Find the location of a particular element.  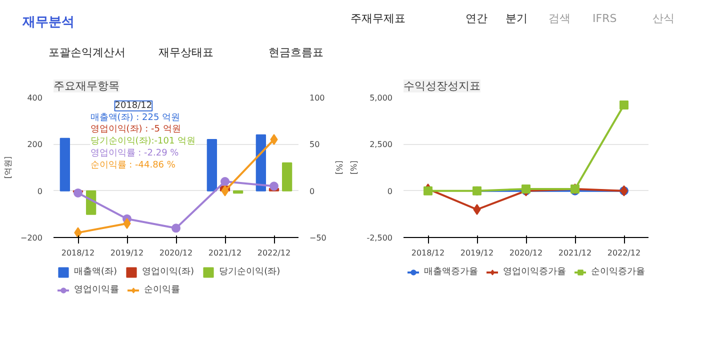

chart-title: 주요재무항목 is located at coordinates (87, 86).